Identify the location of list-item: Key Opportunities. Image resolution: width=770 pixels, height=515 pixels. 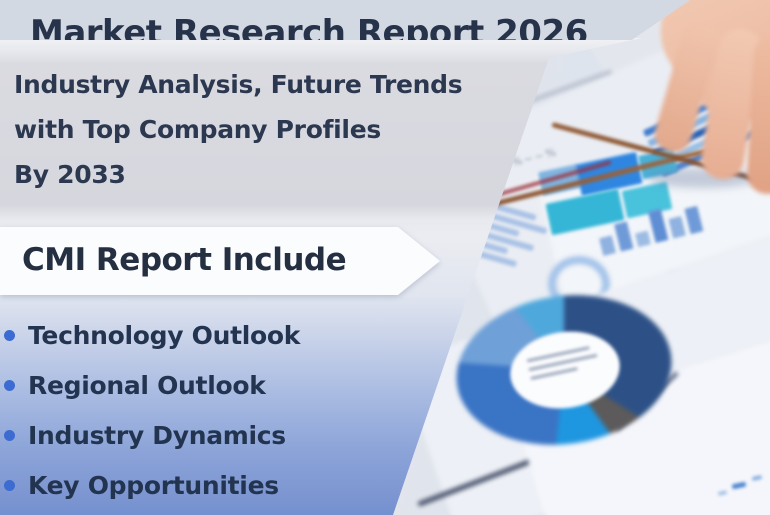
(152, 485).